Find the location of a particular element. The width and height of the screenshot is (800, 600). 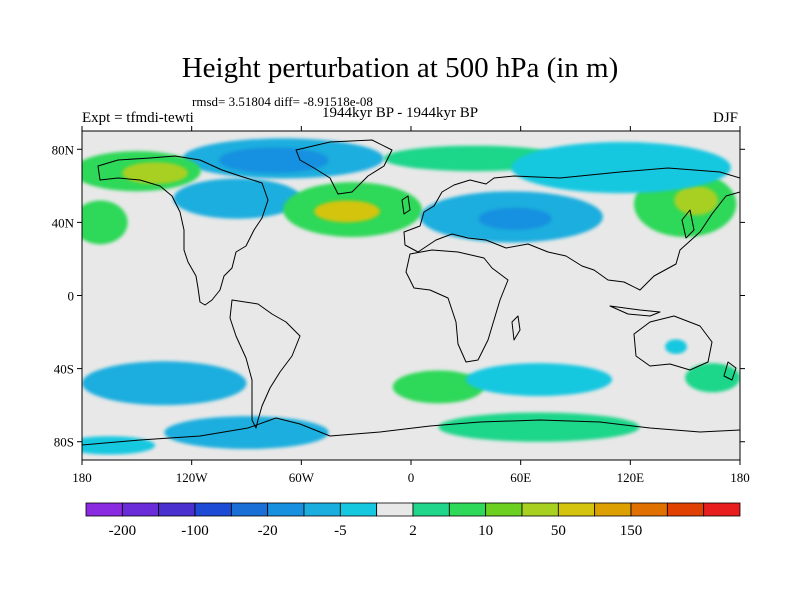

colorbar-label: 10 is located at coordinates (485, 531).